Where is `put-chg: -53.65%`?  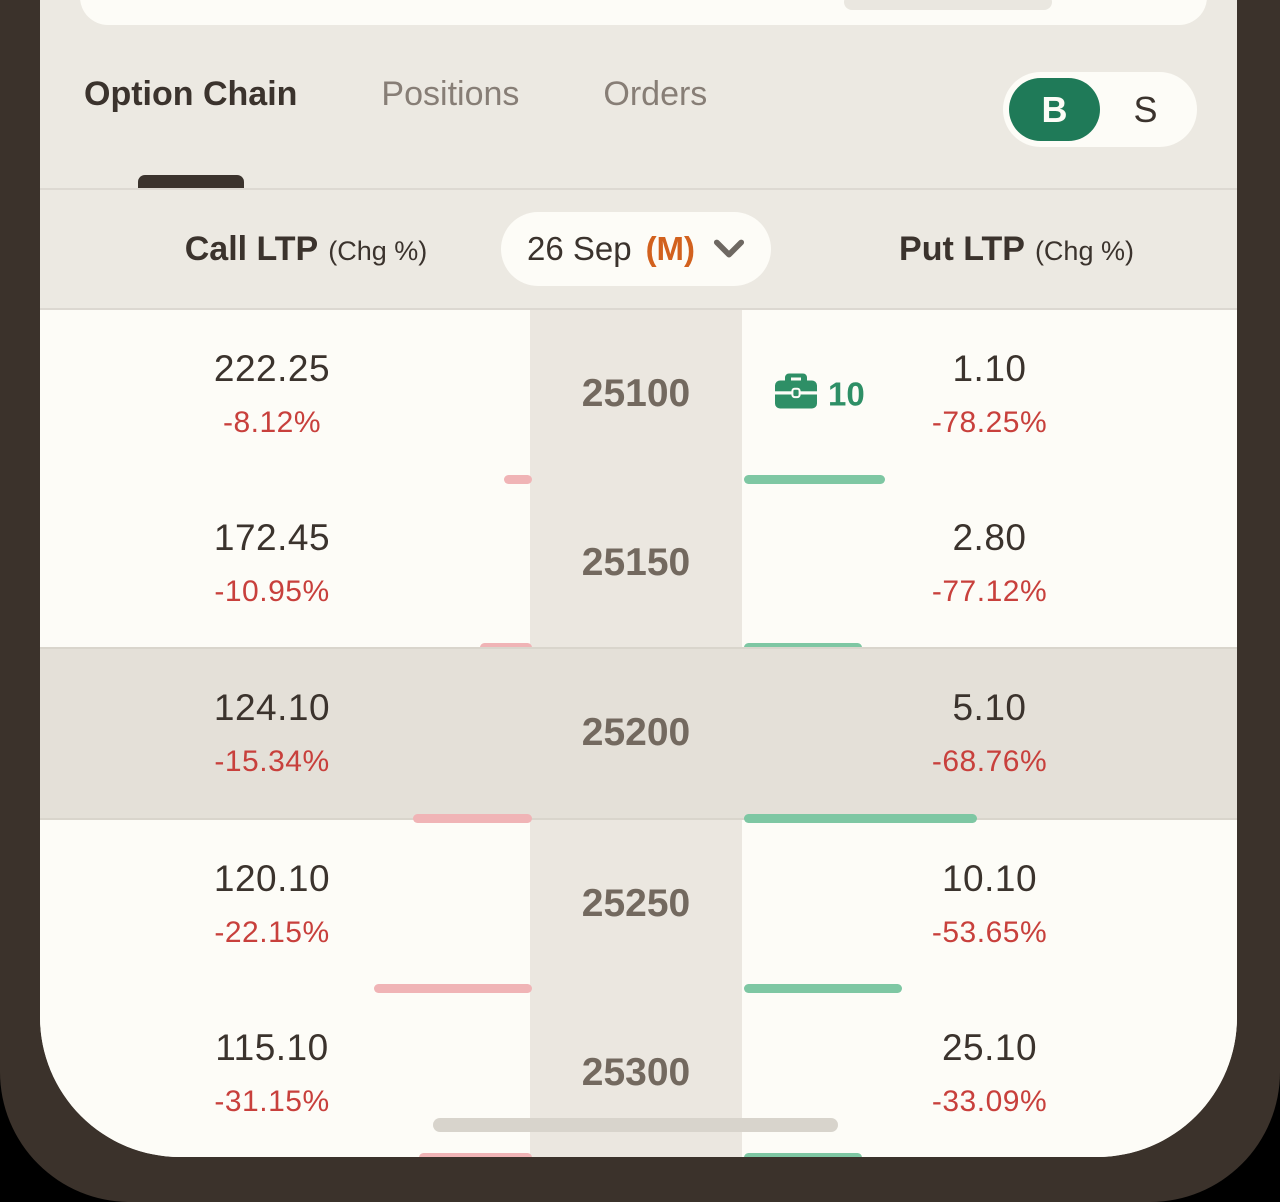
put-chg: -53.65% is located at coordinates (989, 933).